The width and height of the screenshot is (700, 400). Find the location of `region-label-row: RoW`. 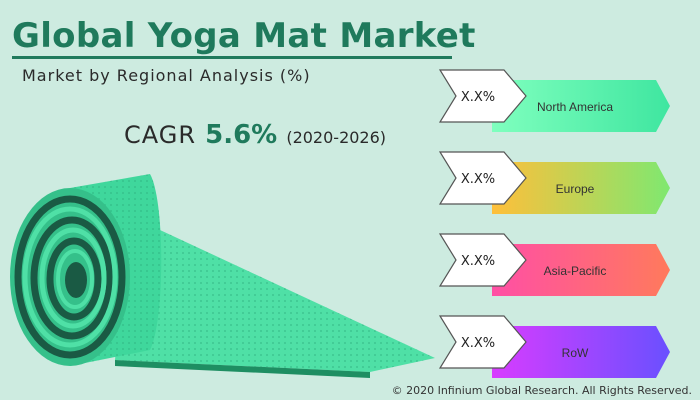

region-label-row: RoW is located at coordinates (575, 353).